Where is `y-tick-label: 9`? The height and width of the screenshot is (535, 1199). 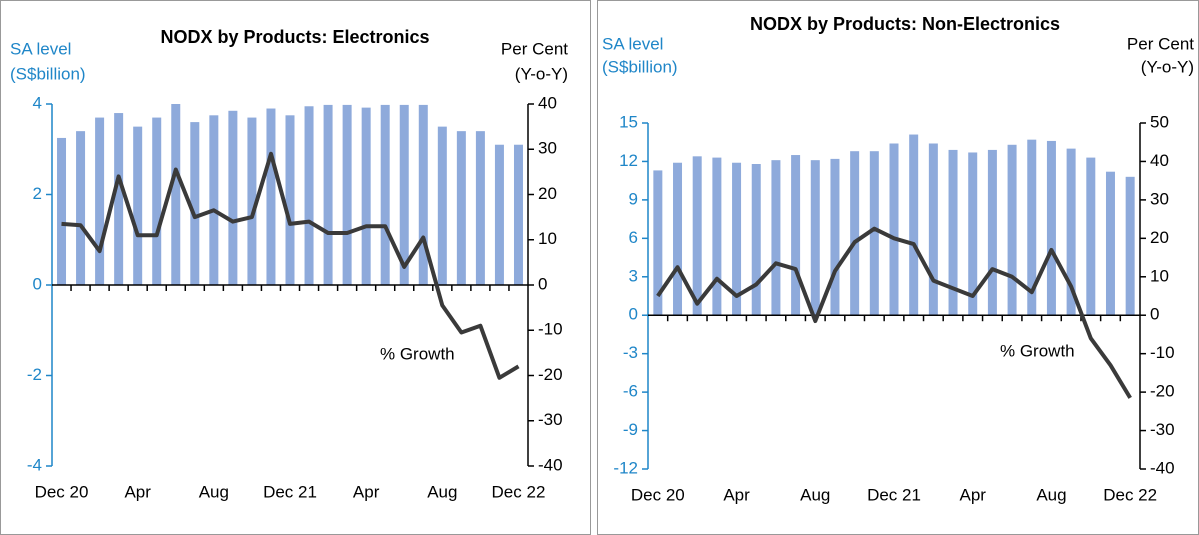 y-tick-label: 9 is located at coordinates (633, 198).